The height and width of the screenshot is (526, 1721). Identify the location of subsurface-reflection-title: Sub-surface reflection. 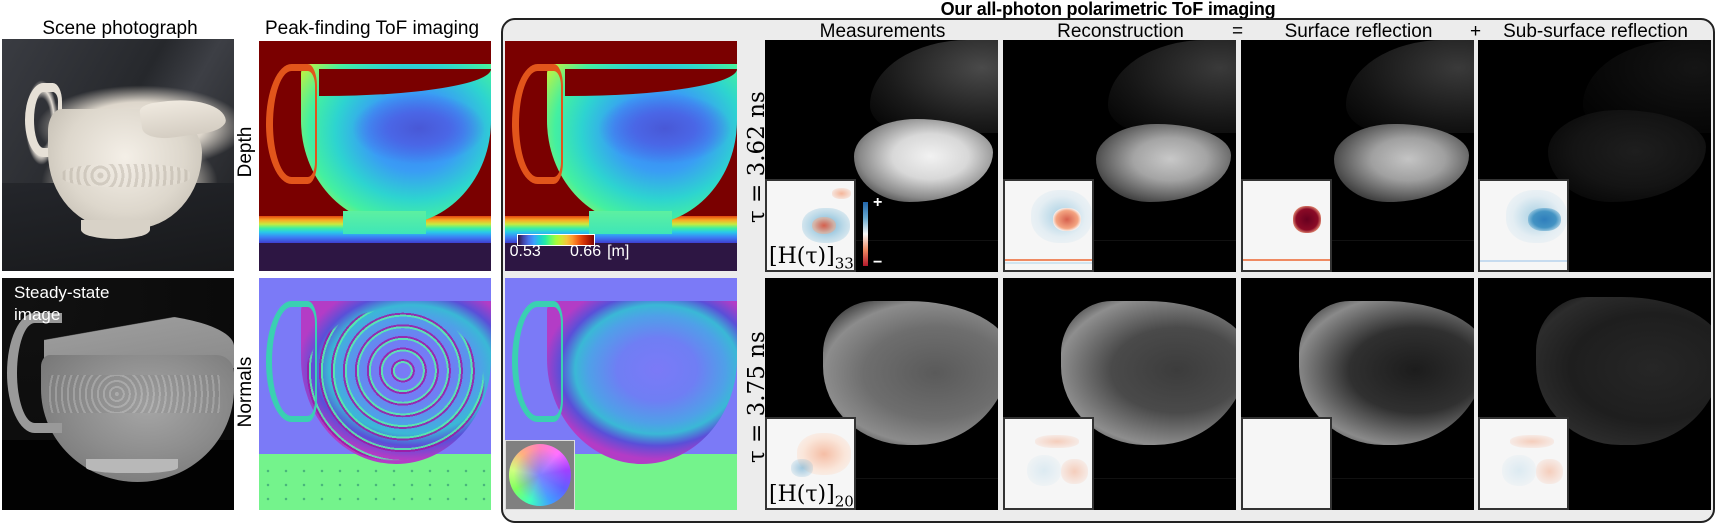
(1595, 31).